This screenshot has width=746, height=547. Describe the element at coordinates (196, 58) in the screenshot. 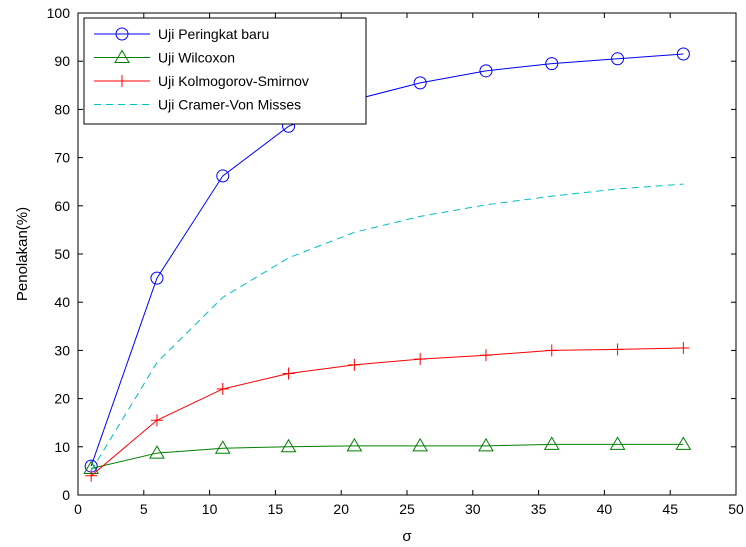

I see `legend-label-1: Uji Wilcoxon` at that location.